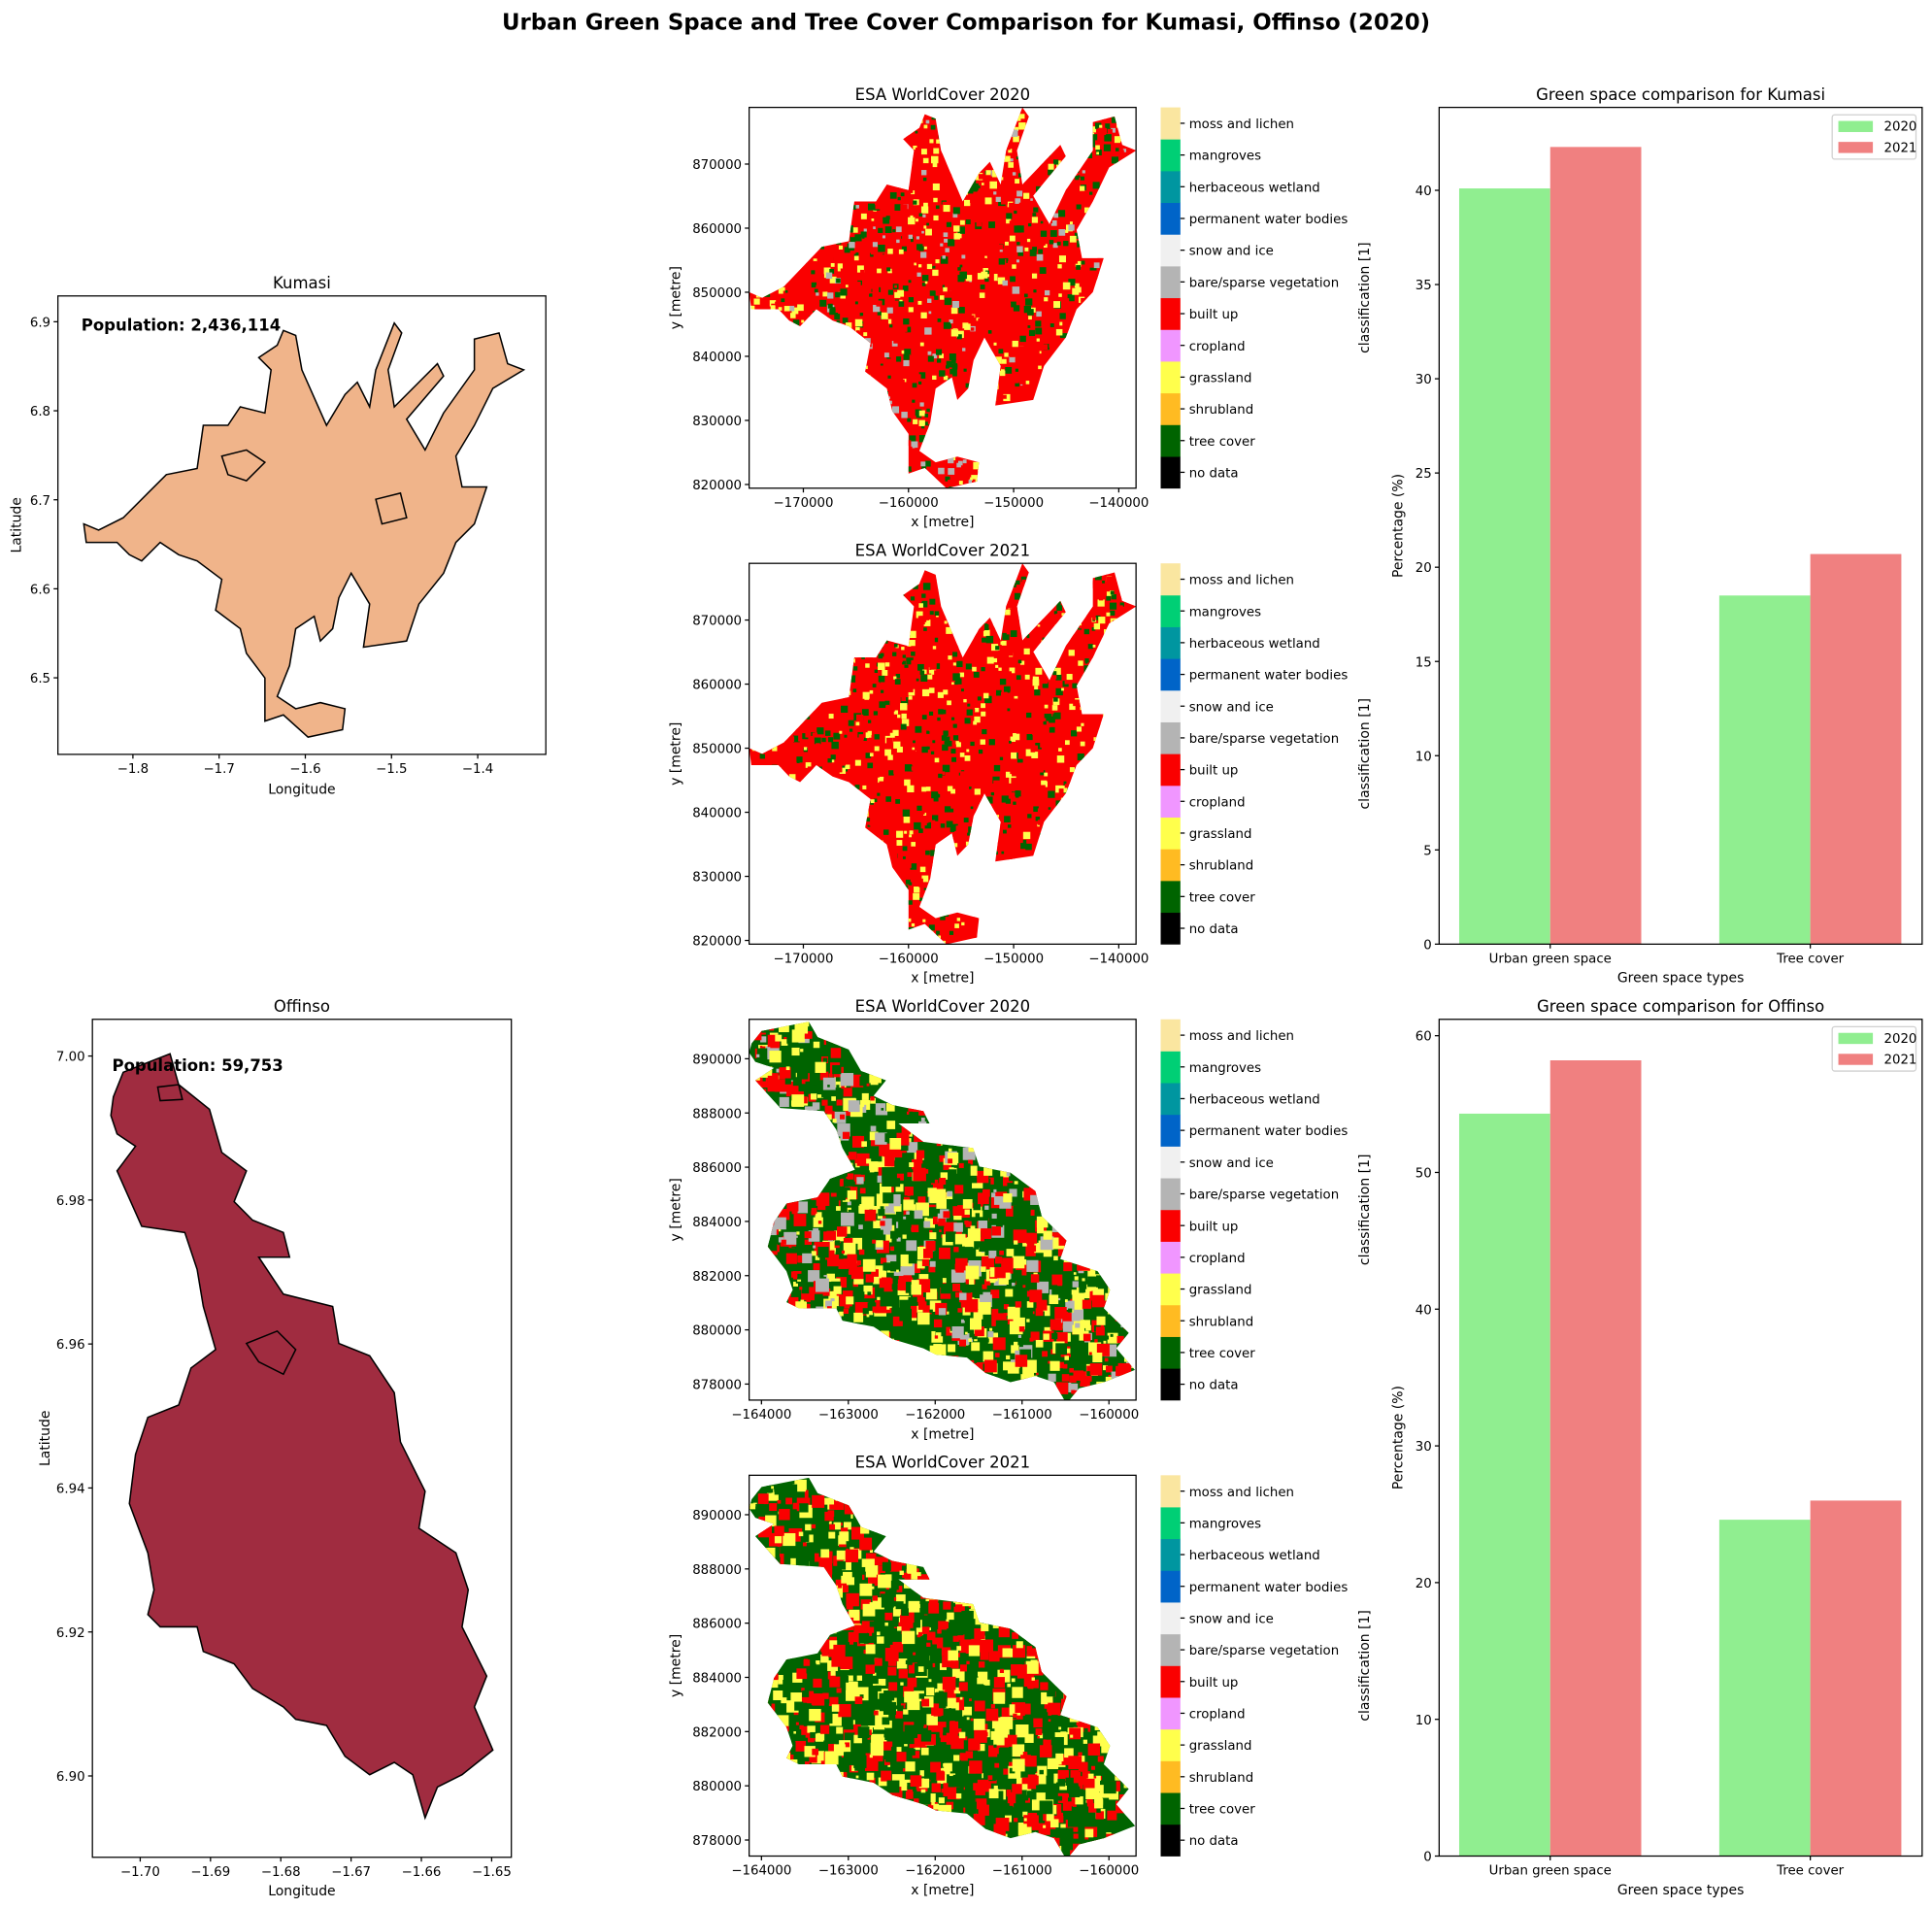  What do you see at coordinates (1170, 897) in the screenshot?
I see `colorbar-swatch` at bounding box center [1170, 897].